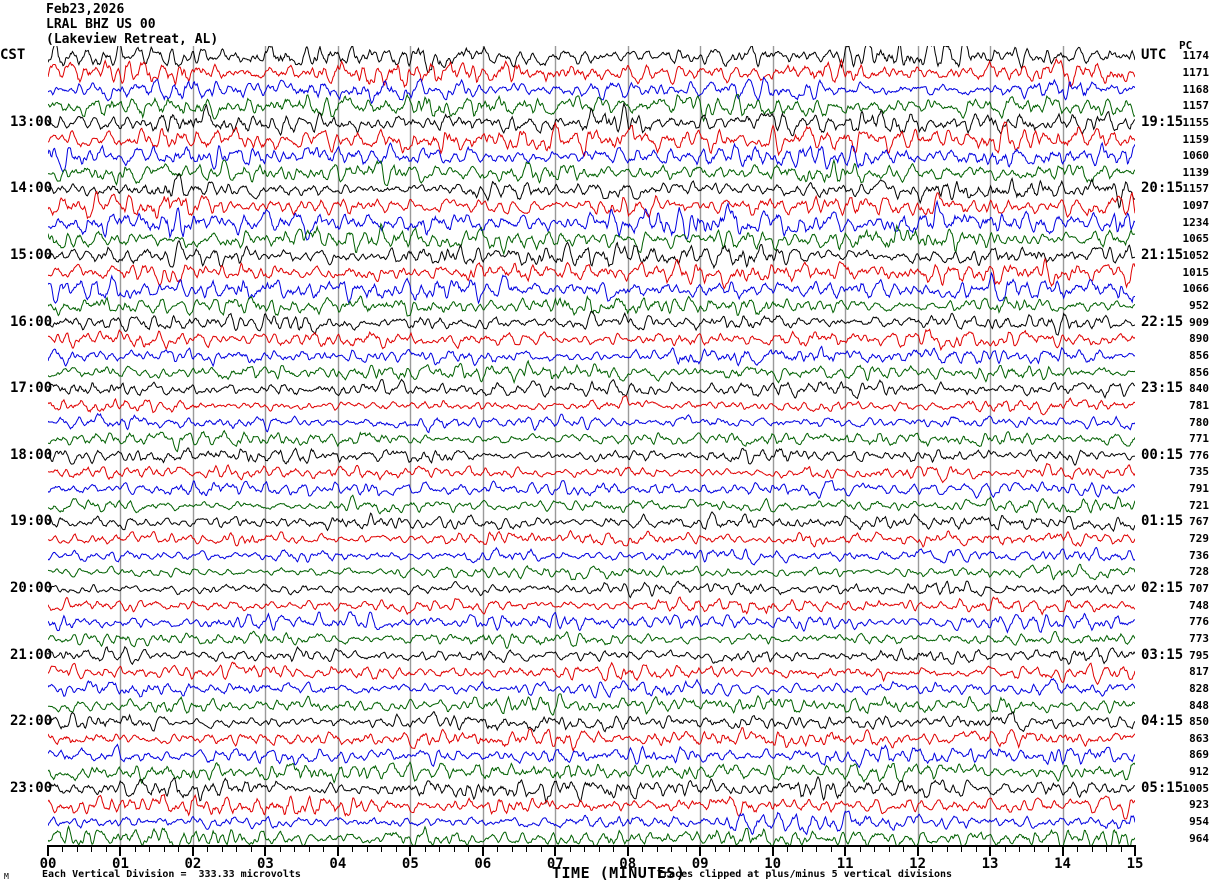 This screenshot has height=886, width=1210. What do you see at coordinates (1196, 122) in the screenshot?
I see `pc-value-row-4: 1155` at bounding box center [1196, 122].